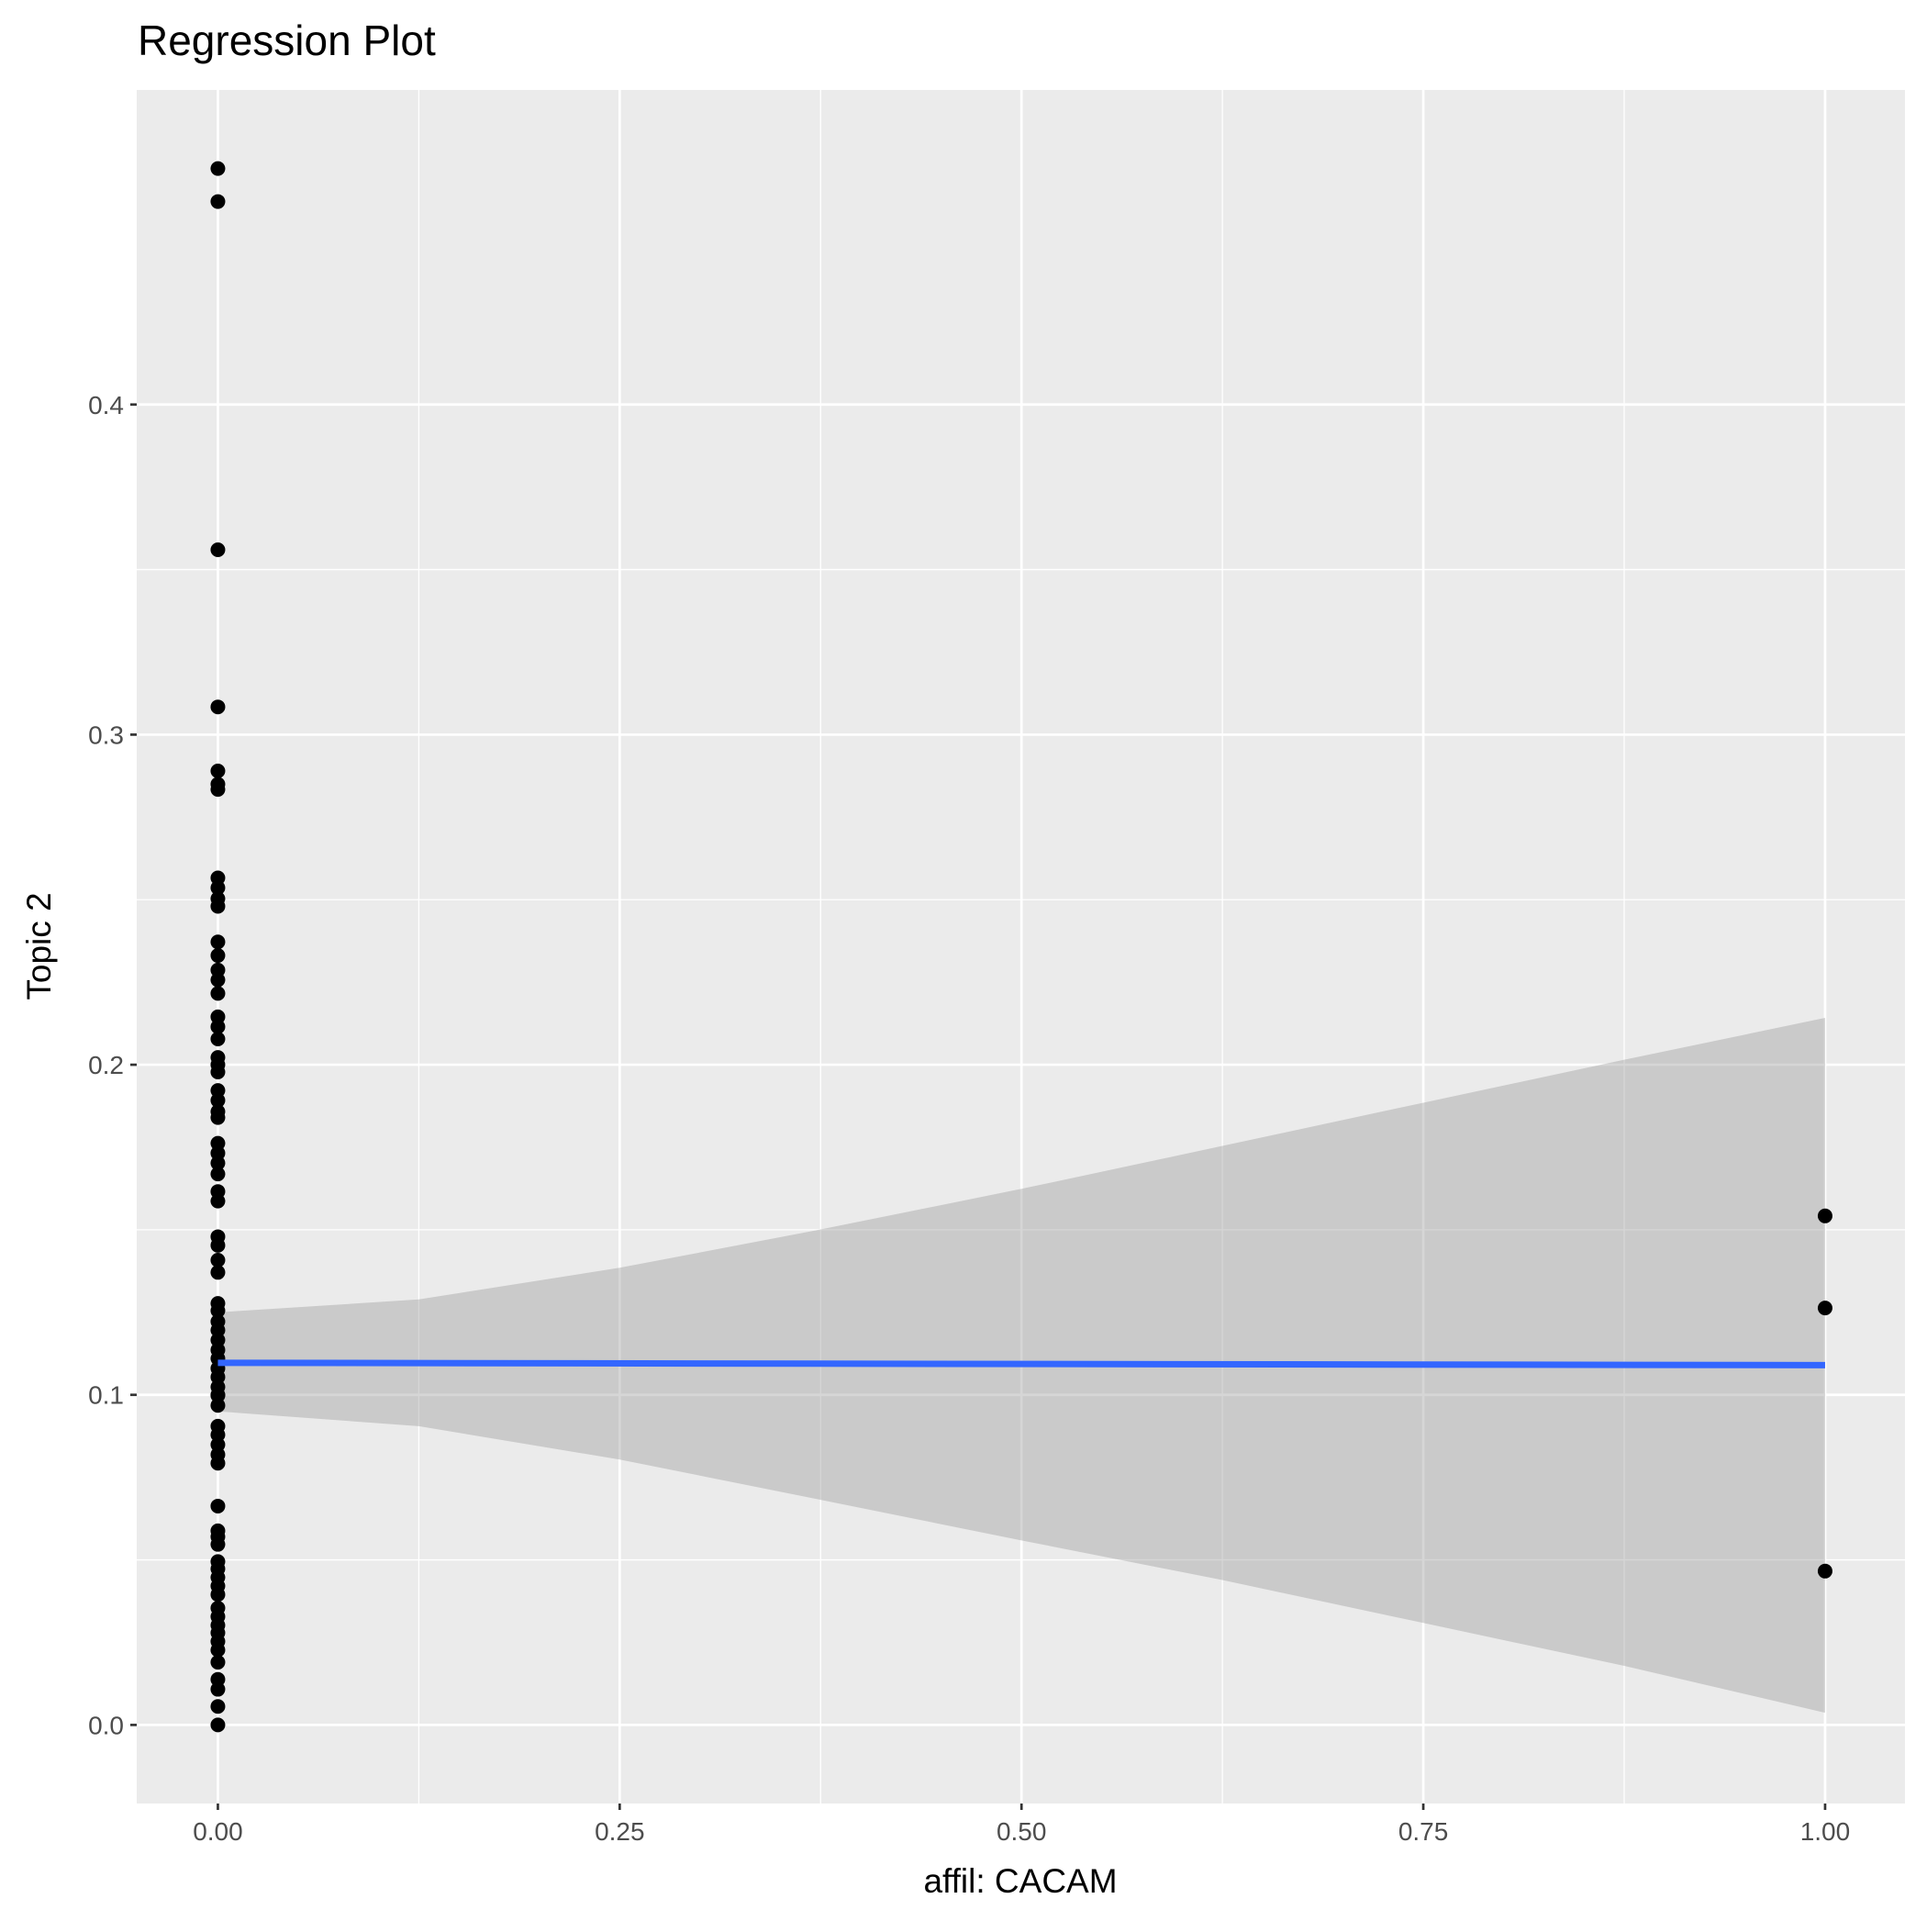 This screenshot has width=1927, height=1932. Describe the element at coordinates (106, 1395) in the screenshot. I see `y-tick-label: 0.1` at that location.